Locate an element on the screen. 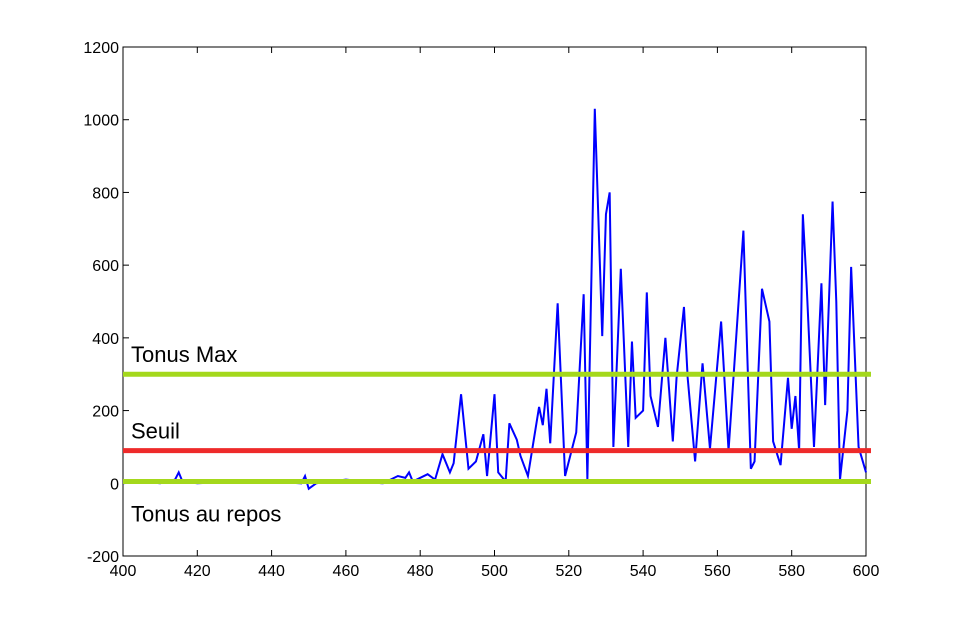  x-tick-label: 600 is located at coordinates (866, 571).